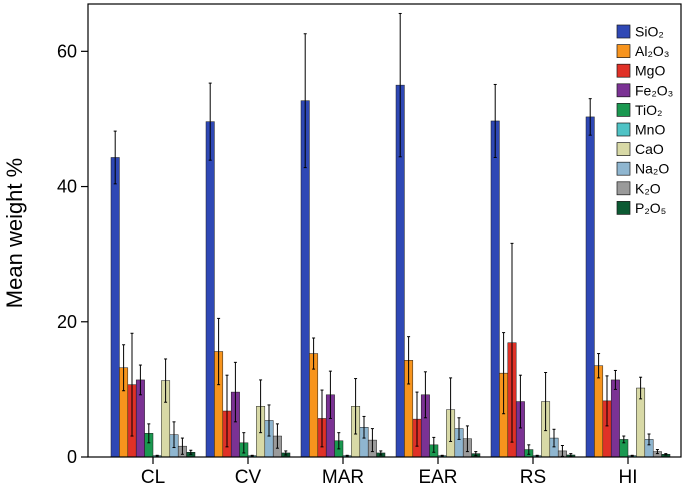  What do you see at coordinates (652, 51) in the screenshot?
I see `legend-label: Al₂O₃` at bounding box center [652, 51].